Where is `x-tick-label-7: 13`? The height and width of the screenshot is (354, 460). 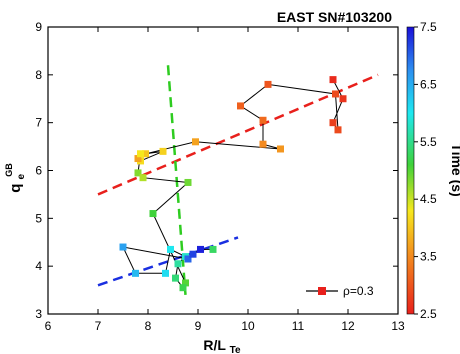 x-tick-label-7: 13 is located at coordinates (398, 326).